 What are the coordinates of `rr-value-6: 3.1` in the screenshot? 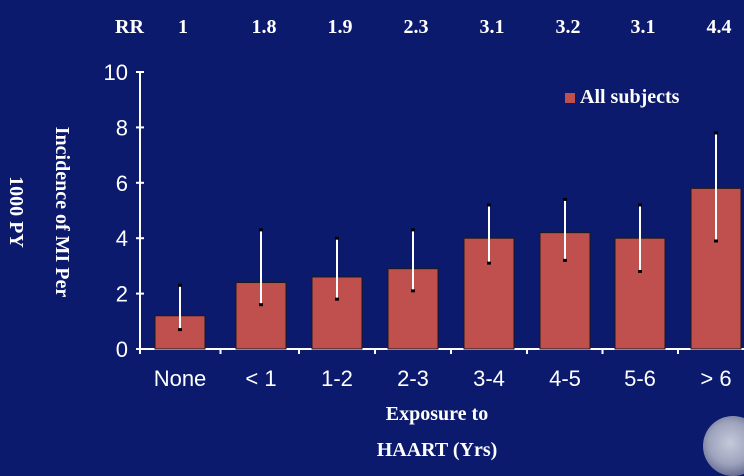 It's located at (643, 27).